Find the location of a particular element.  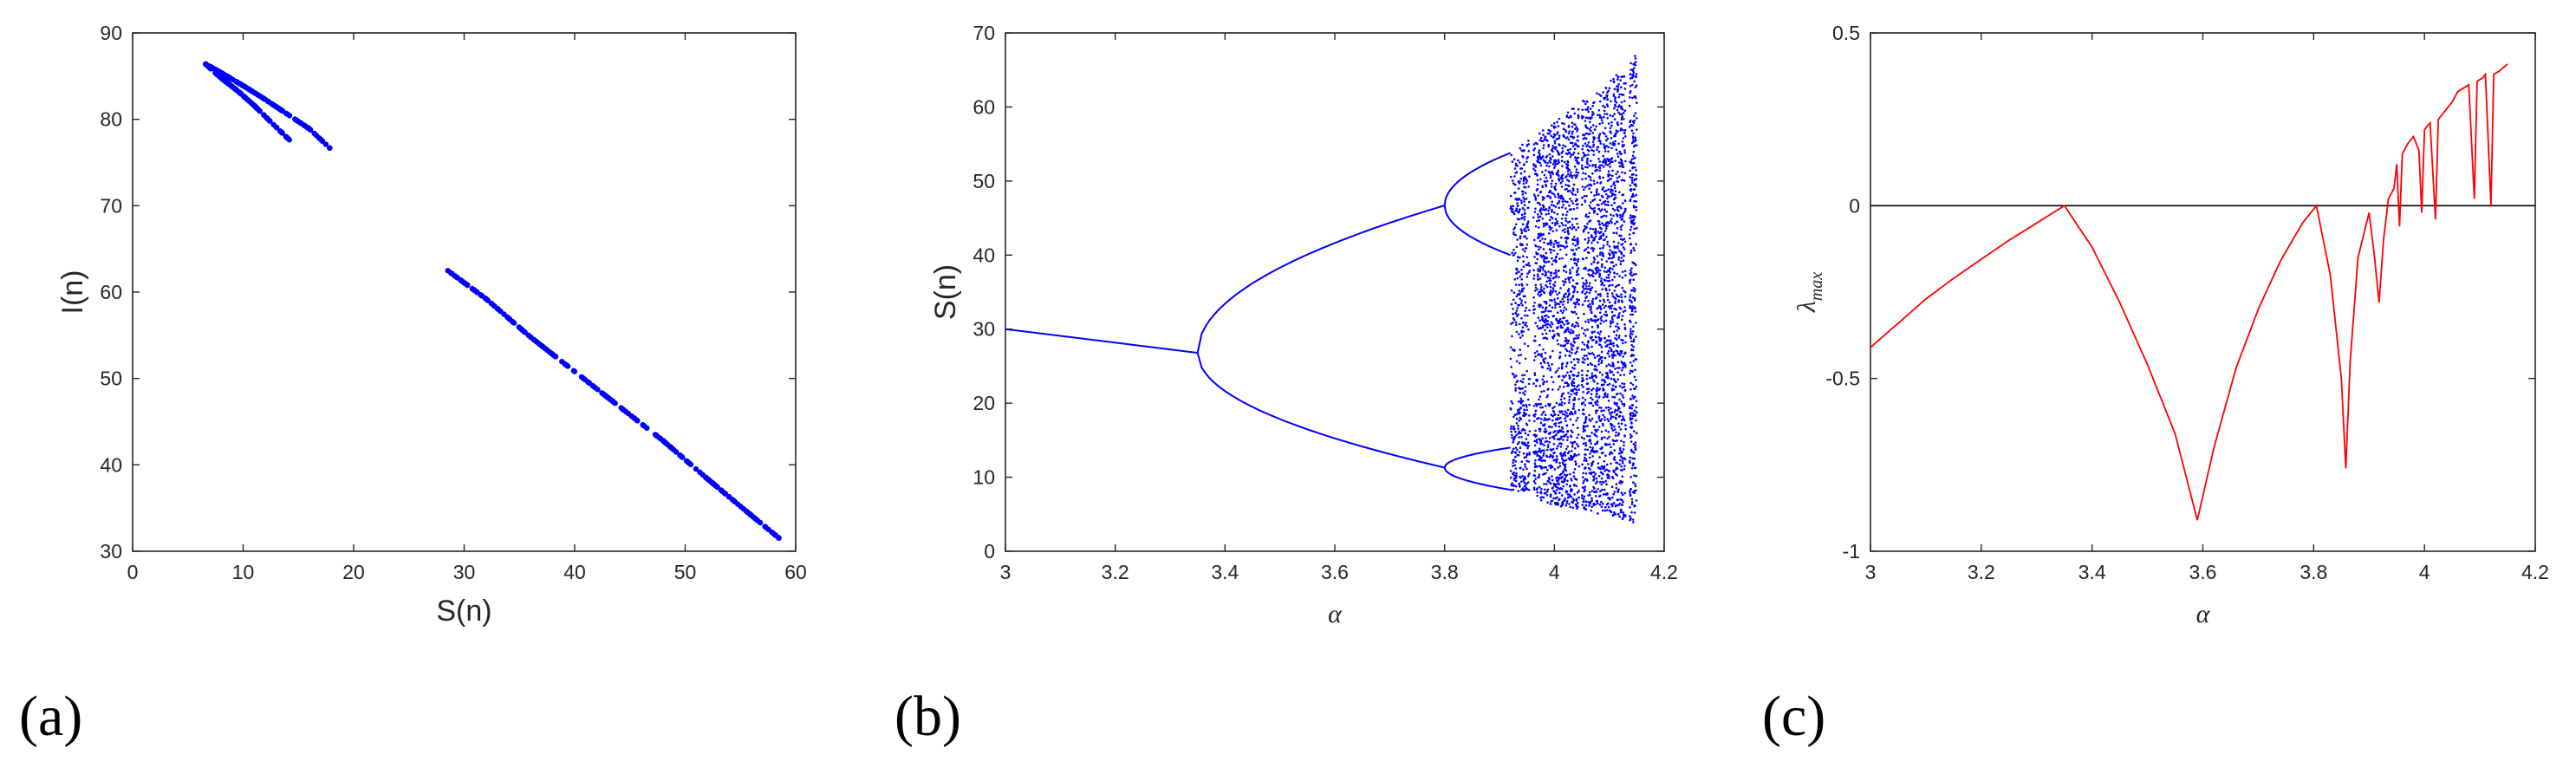

y-tick-label: 30 is located at coordinates (984, 330).